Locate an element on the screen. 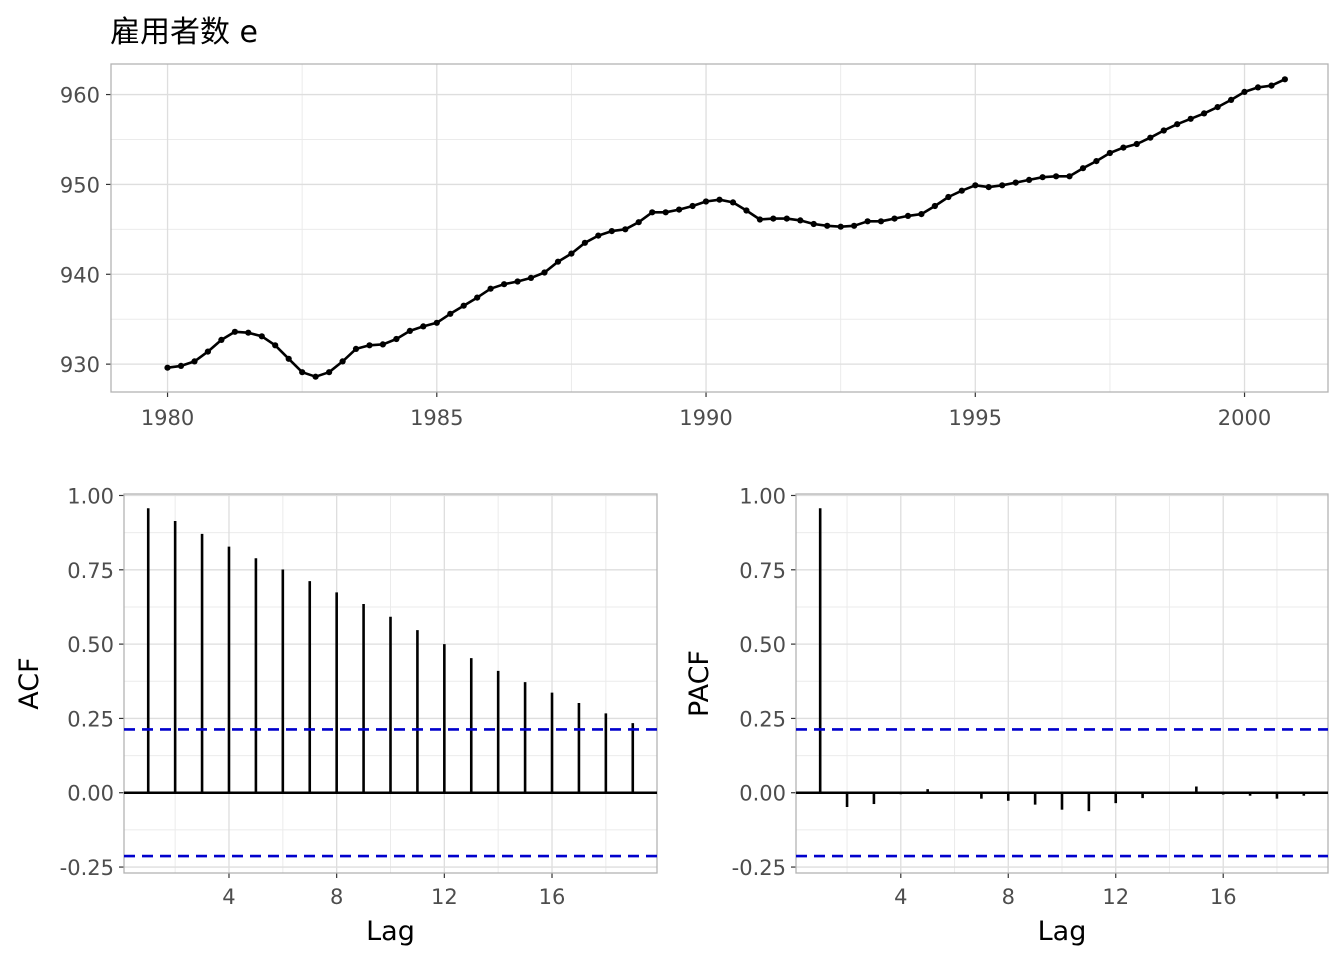  y-tick-label: 940 is located at coordinates (80, 275).